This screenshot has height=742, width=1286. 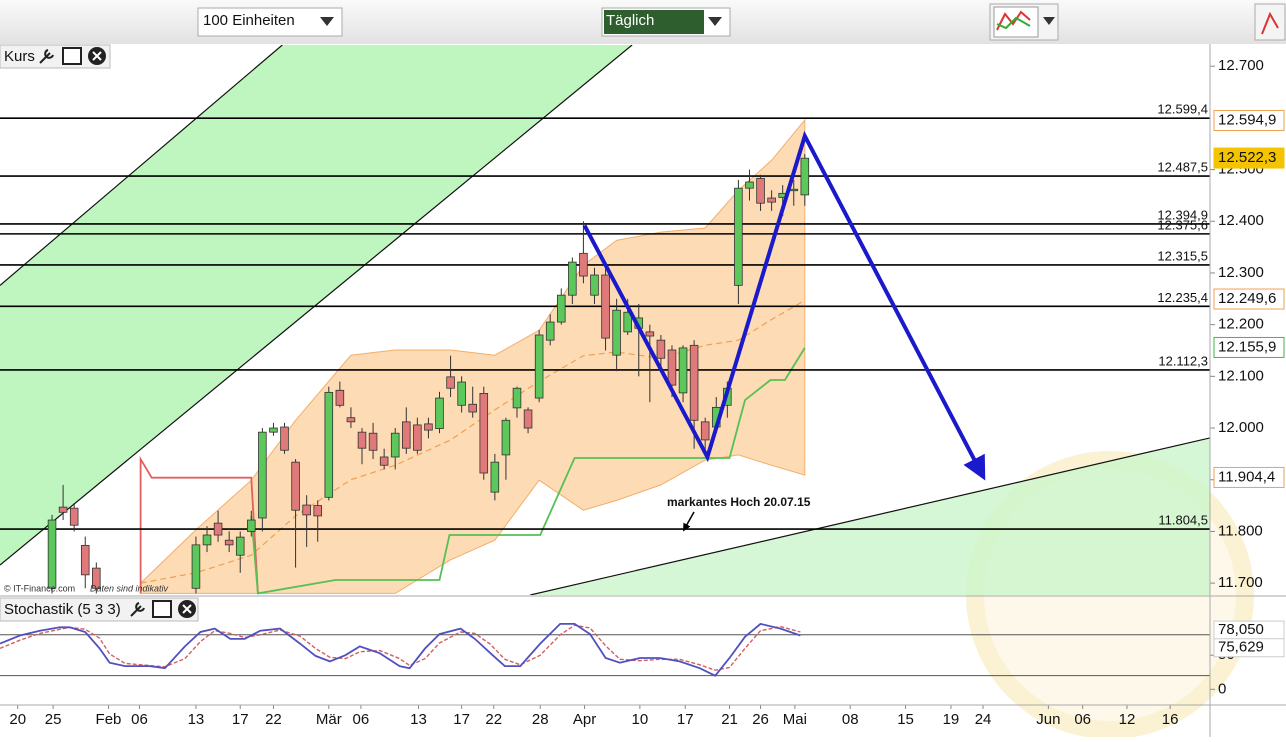 What do you see at coordinates (1048, 719) in the screenshot?
I see `x-tick-label: Jun` at bounding box center [1048, 719].